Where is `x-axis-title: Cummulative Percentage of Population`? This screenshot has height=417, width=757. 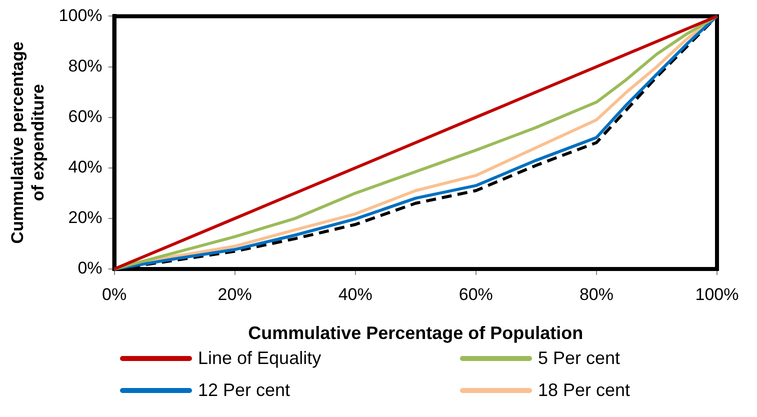 x-axis-title: Cummulative Percentage of Population is located at coordinates (416, 333).